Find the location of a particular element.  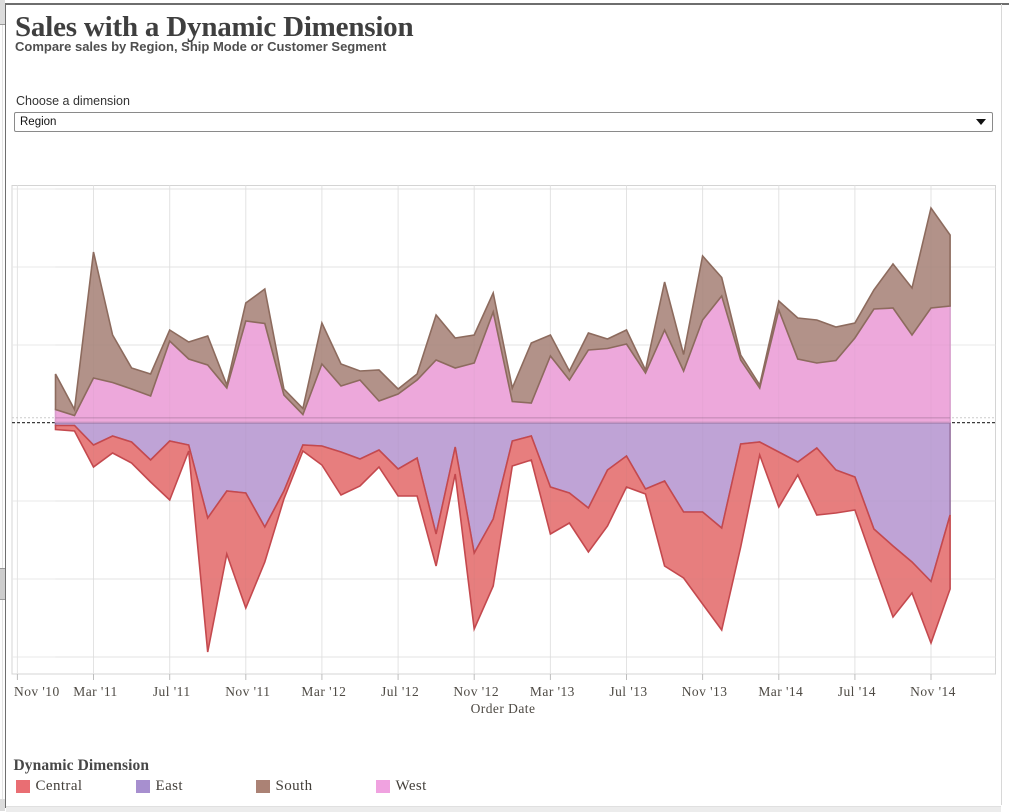

svg-text: Nov '10 is located at coordinates (37, 691).